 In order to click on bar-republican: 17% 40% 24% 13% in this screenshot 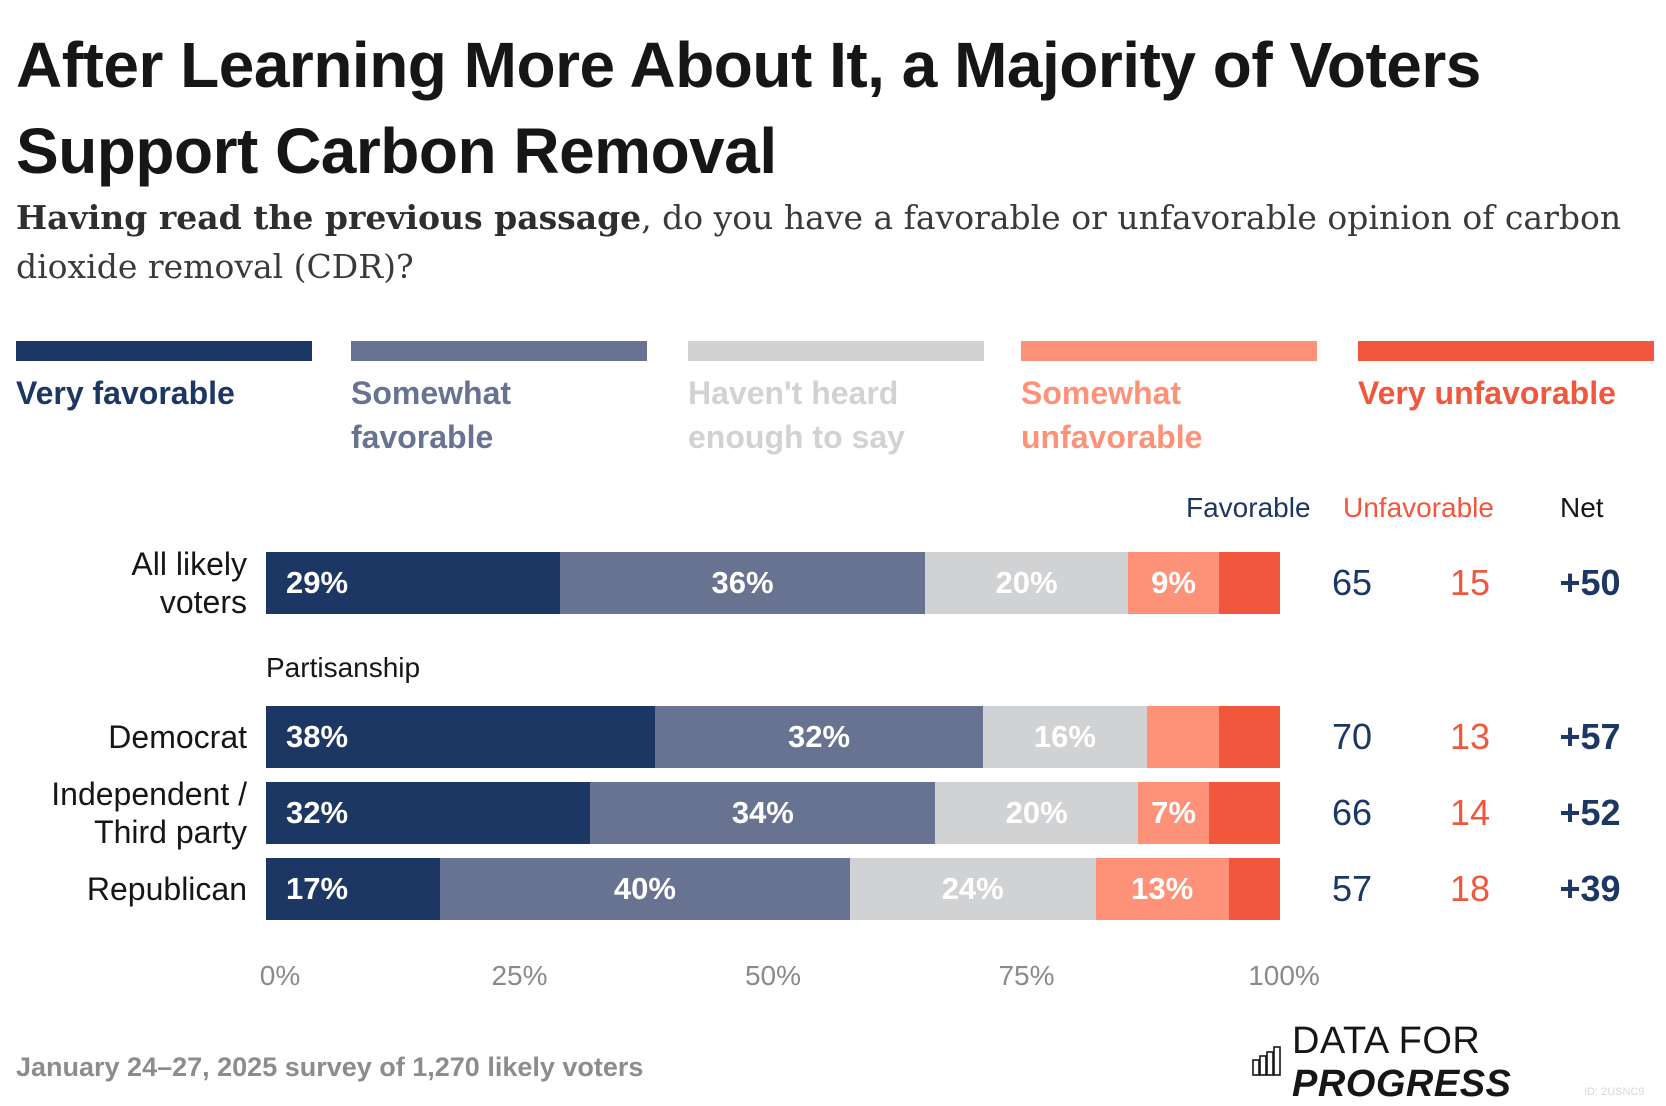, I will do `click(773, 889)`.